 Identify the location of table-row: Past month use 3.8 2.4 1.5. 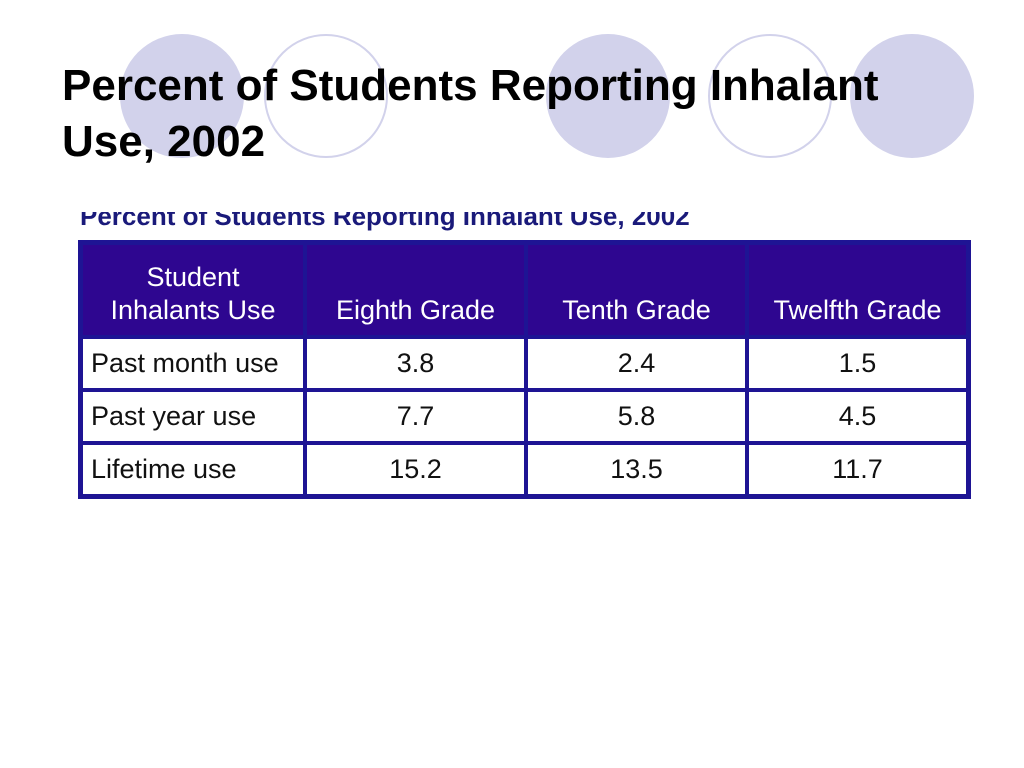
(524, 363).